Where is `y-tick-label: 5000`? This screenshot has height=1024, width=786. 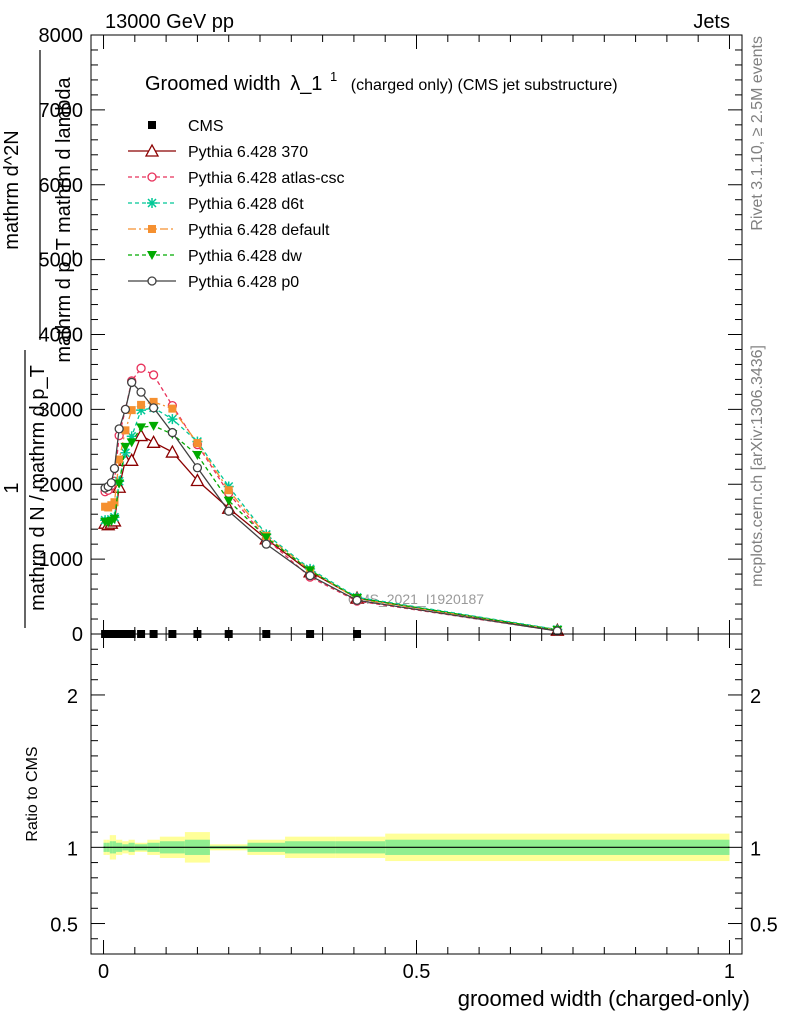 y-tick-label: 5000 is located at coordinates (61, 261).